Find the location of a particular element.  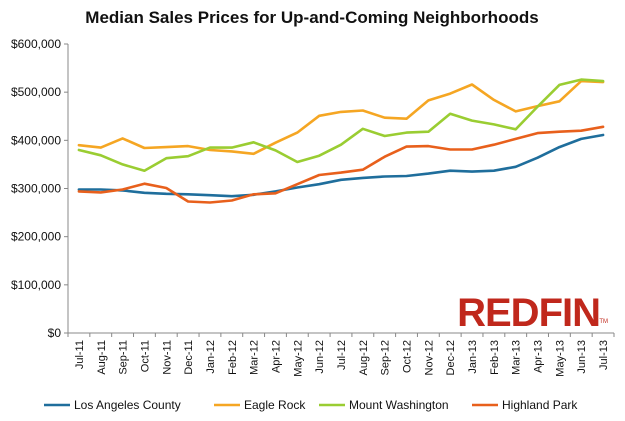

y-tick-label: $0 is located at coordinates (55, 333).